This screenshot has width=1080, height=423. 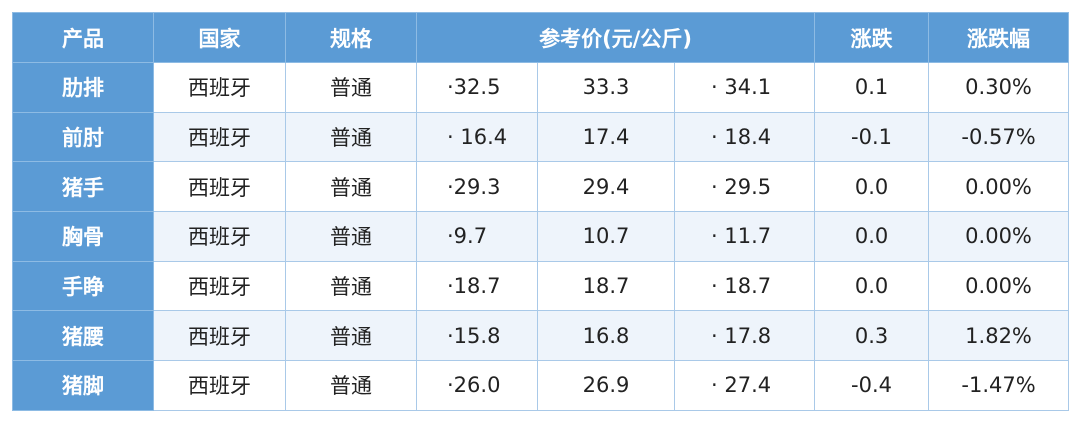 I want to click on product-cell: 肋排, so click(x=83, y=87).